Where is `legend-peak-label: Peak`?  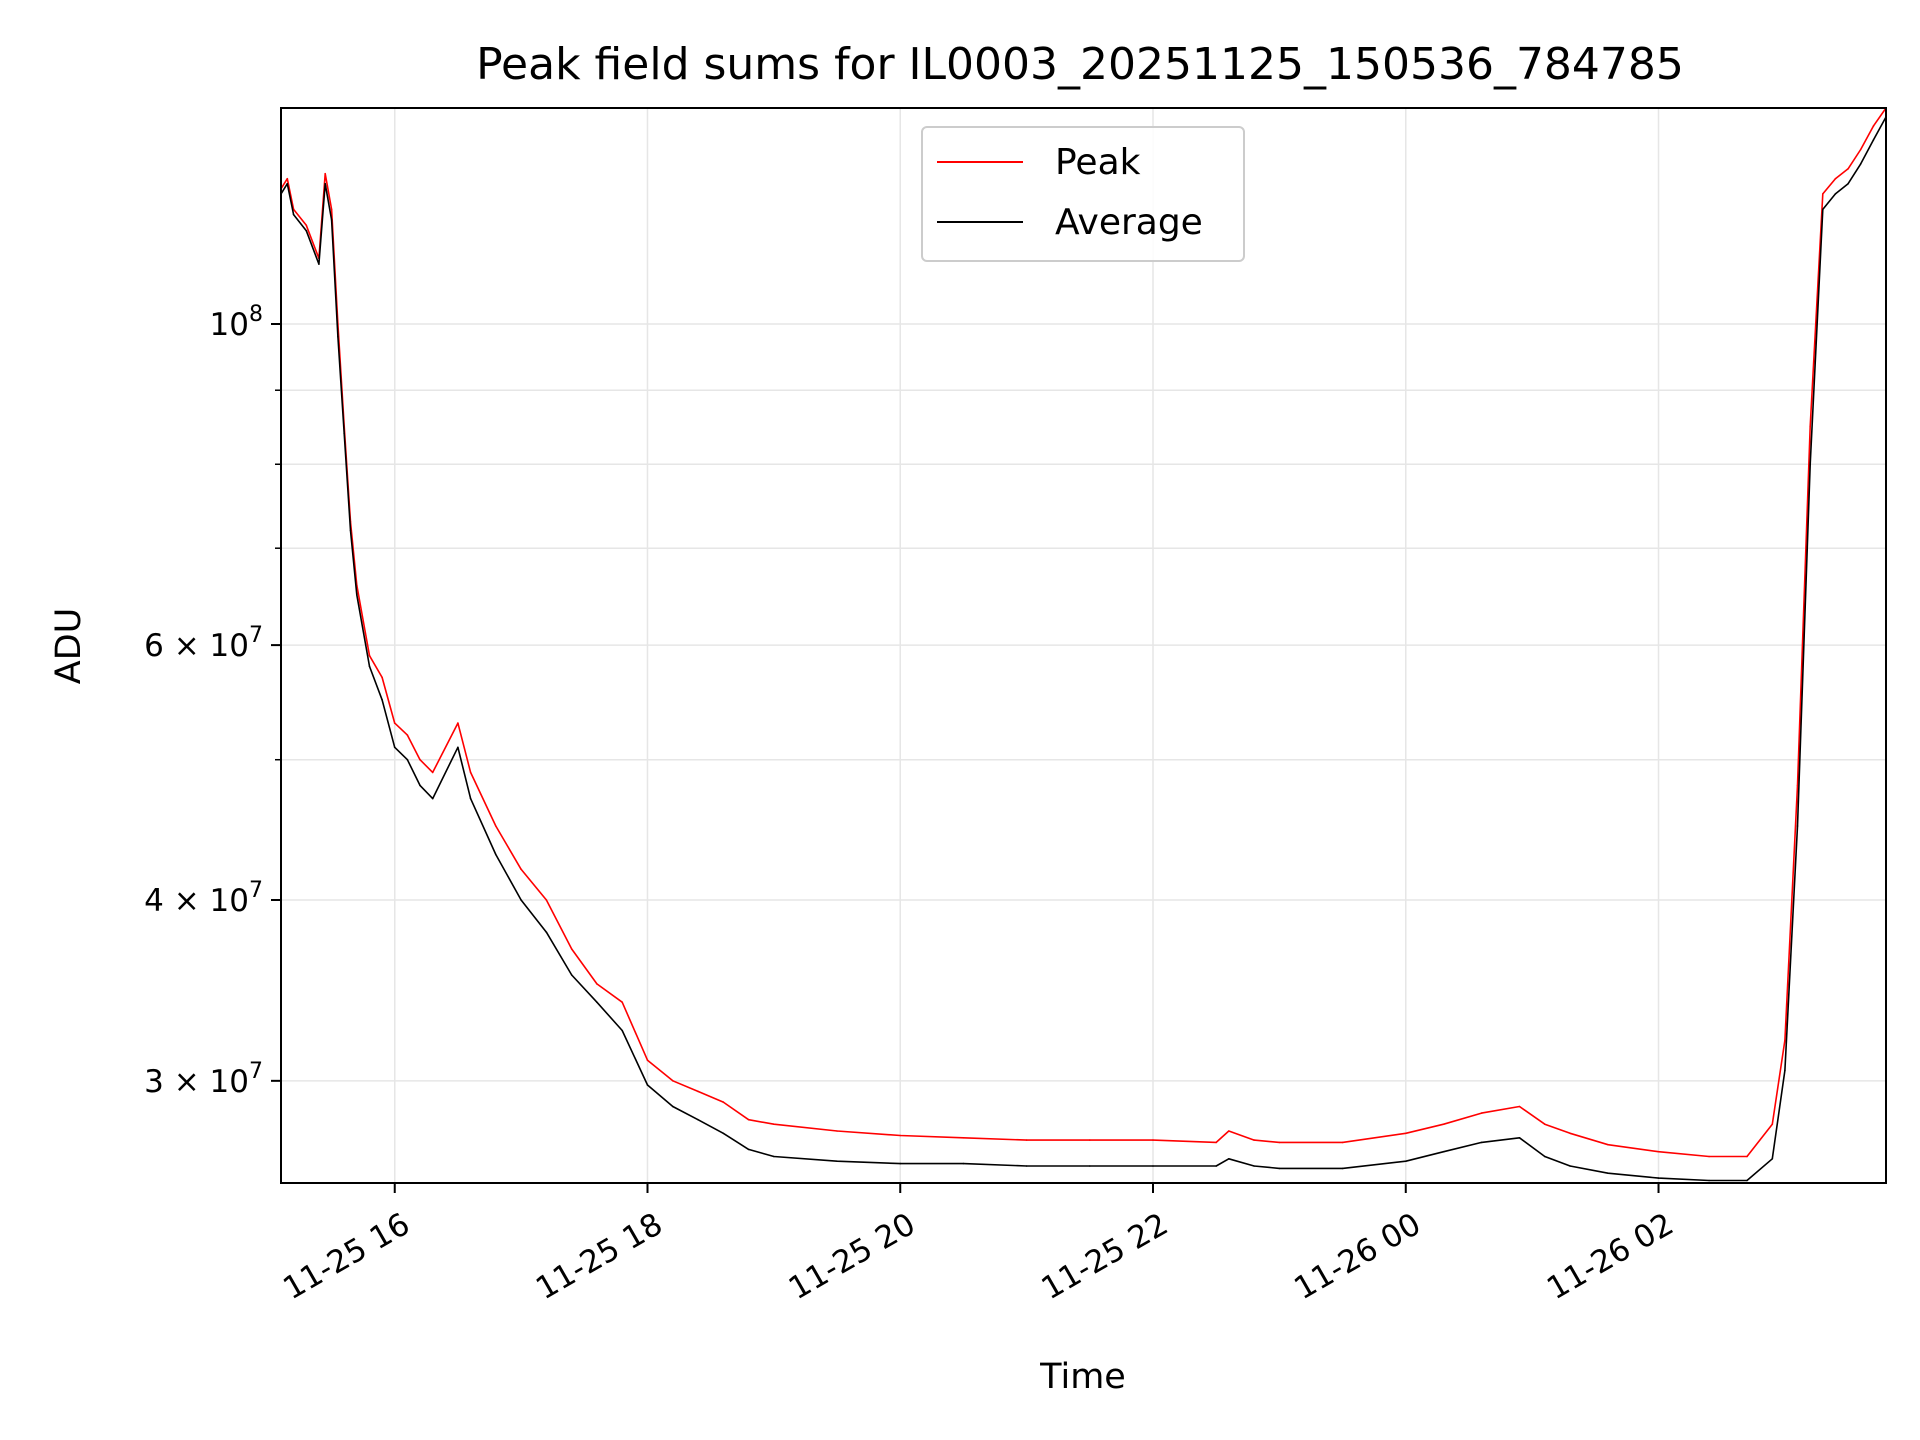 legend-peak-label: Peak is located at coordinates (1098, 162).